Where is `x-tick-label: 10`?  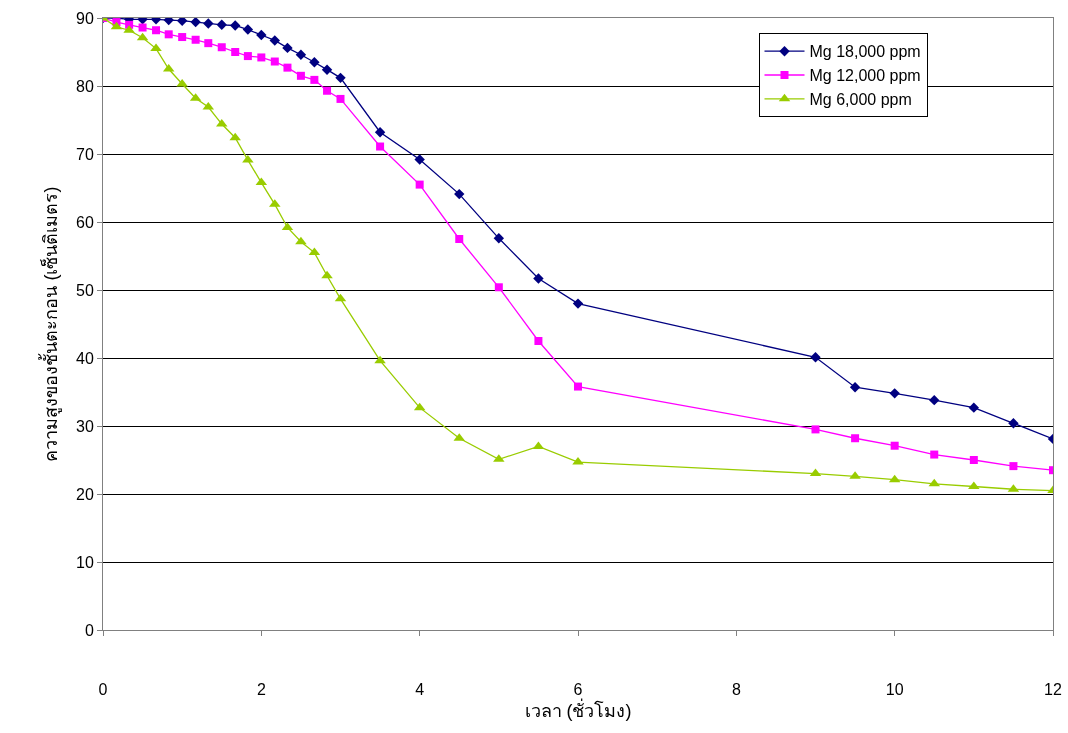
x-tick-label: 10 is located at coordinates (894, 690).